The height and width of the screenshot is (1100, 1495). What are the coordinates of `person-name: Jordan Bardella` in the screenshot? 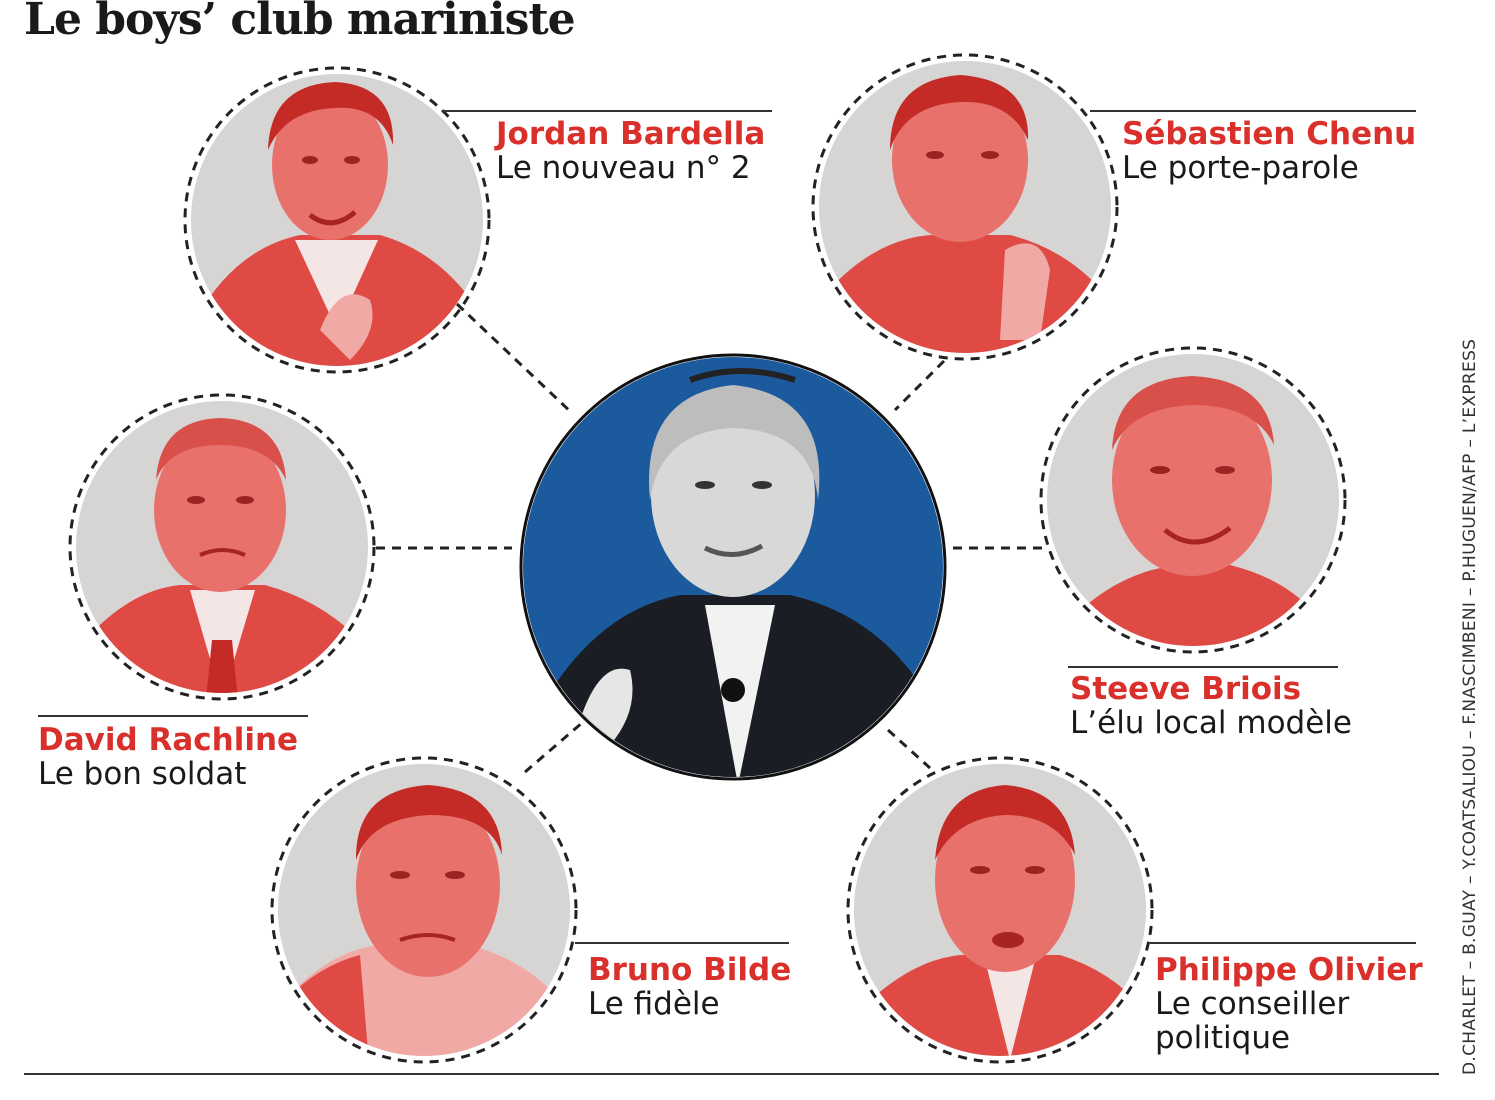 It's located at (631, 134).